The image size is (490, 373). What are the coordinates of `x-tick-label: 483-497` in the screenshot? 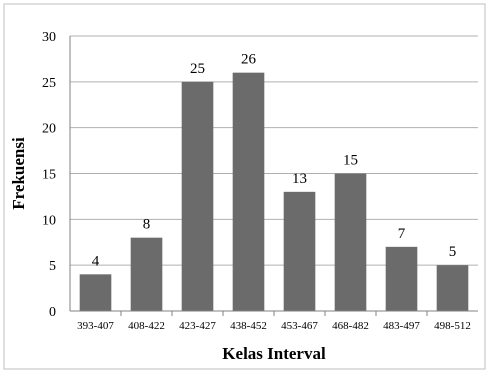 It's located at (401, 326).